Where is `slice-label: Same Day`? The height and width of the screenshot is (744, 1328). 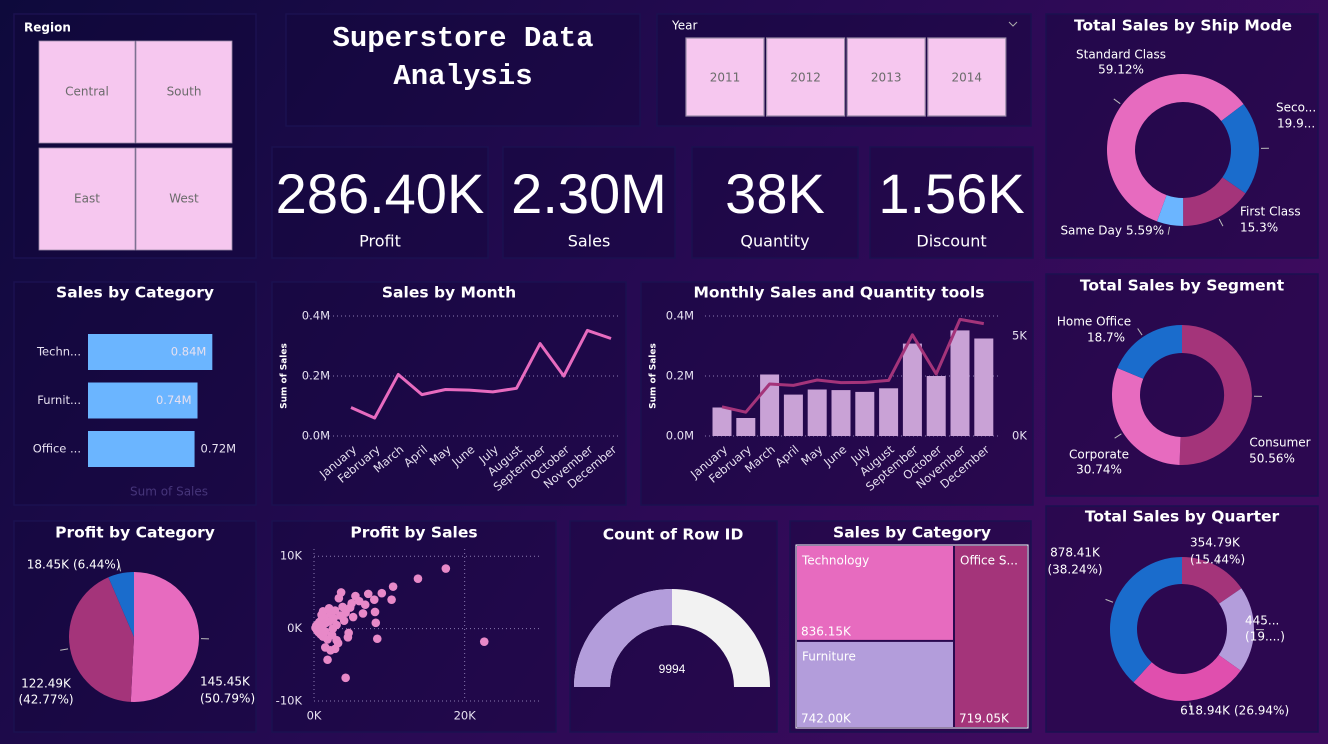
slice-label: Same Day is located at coordinates (1091, 231).